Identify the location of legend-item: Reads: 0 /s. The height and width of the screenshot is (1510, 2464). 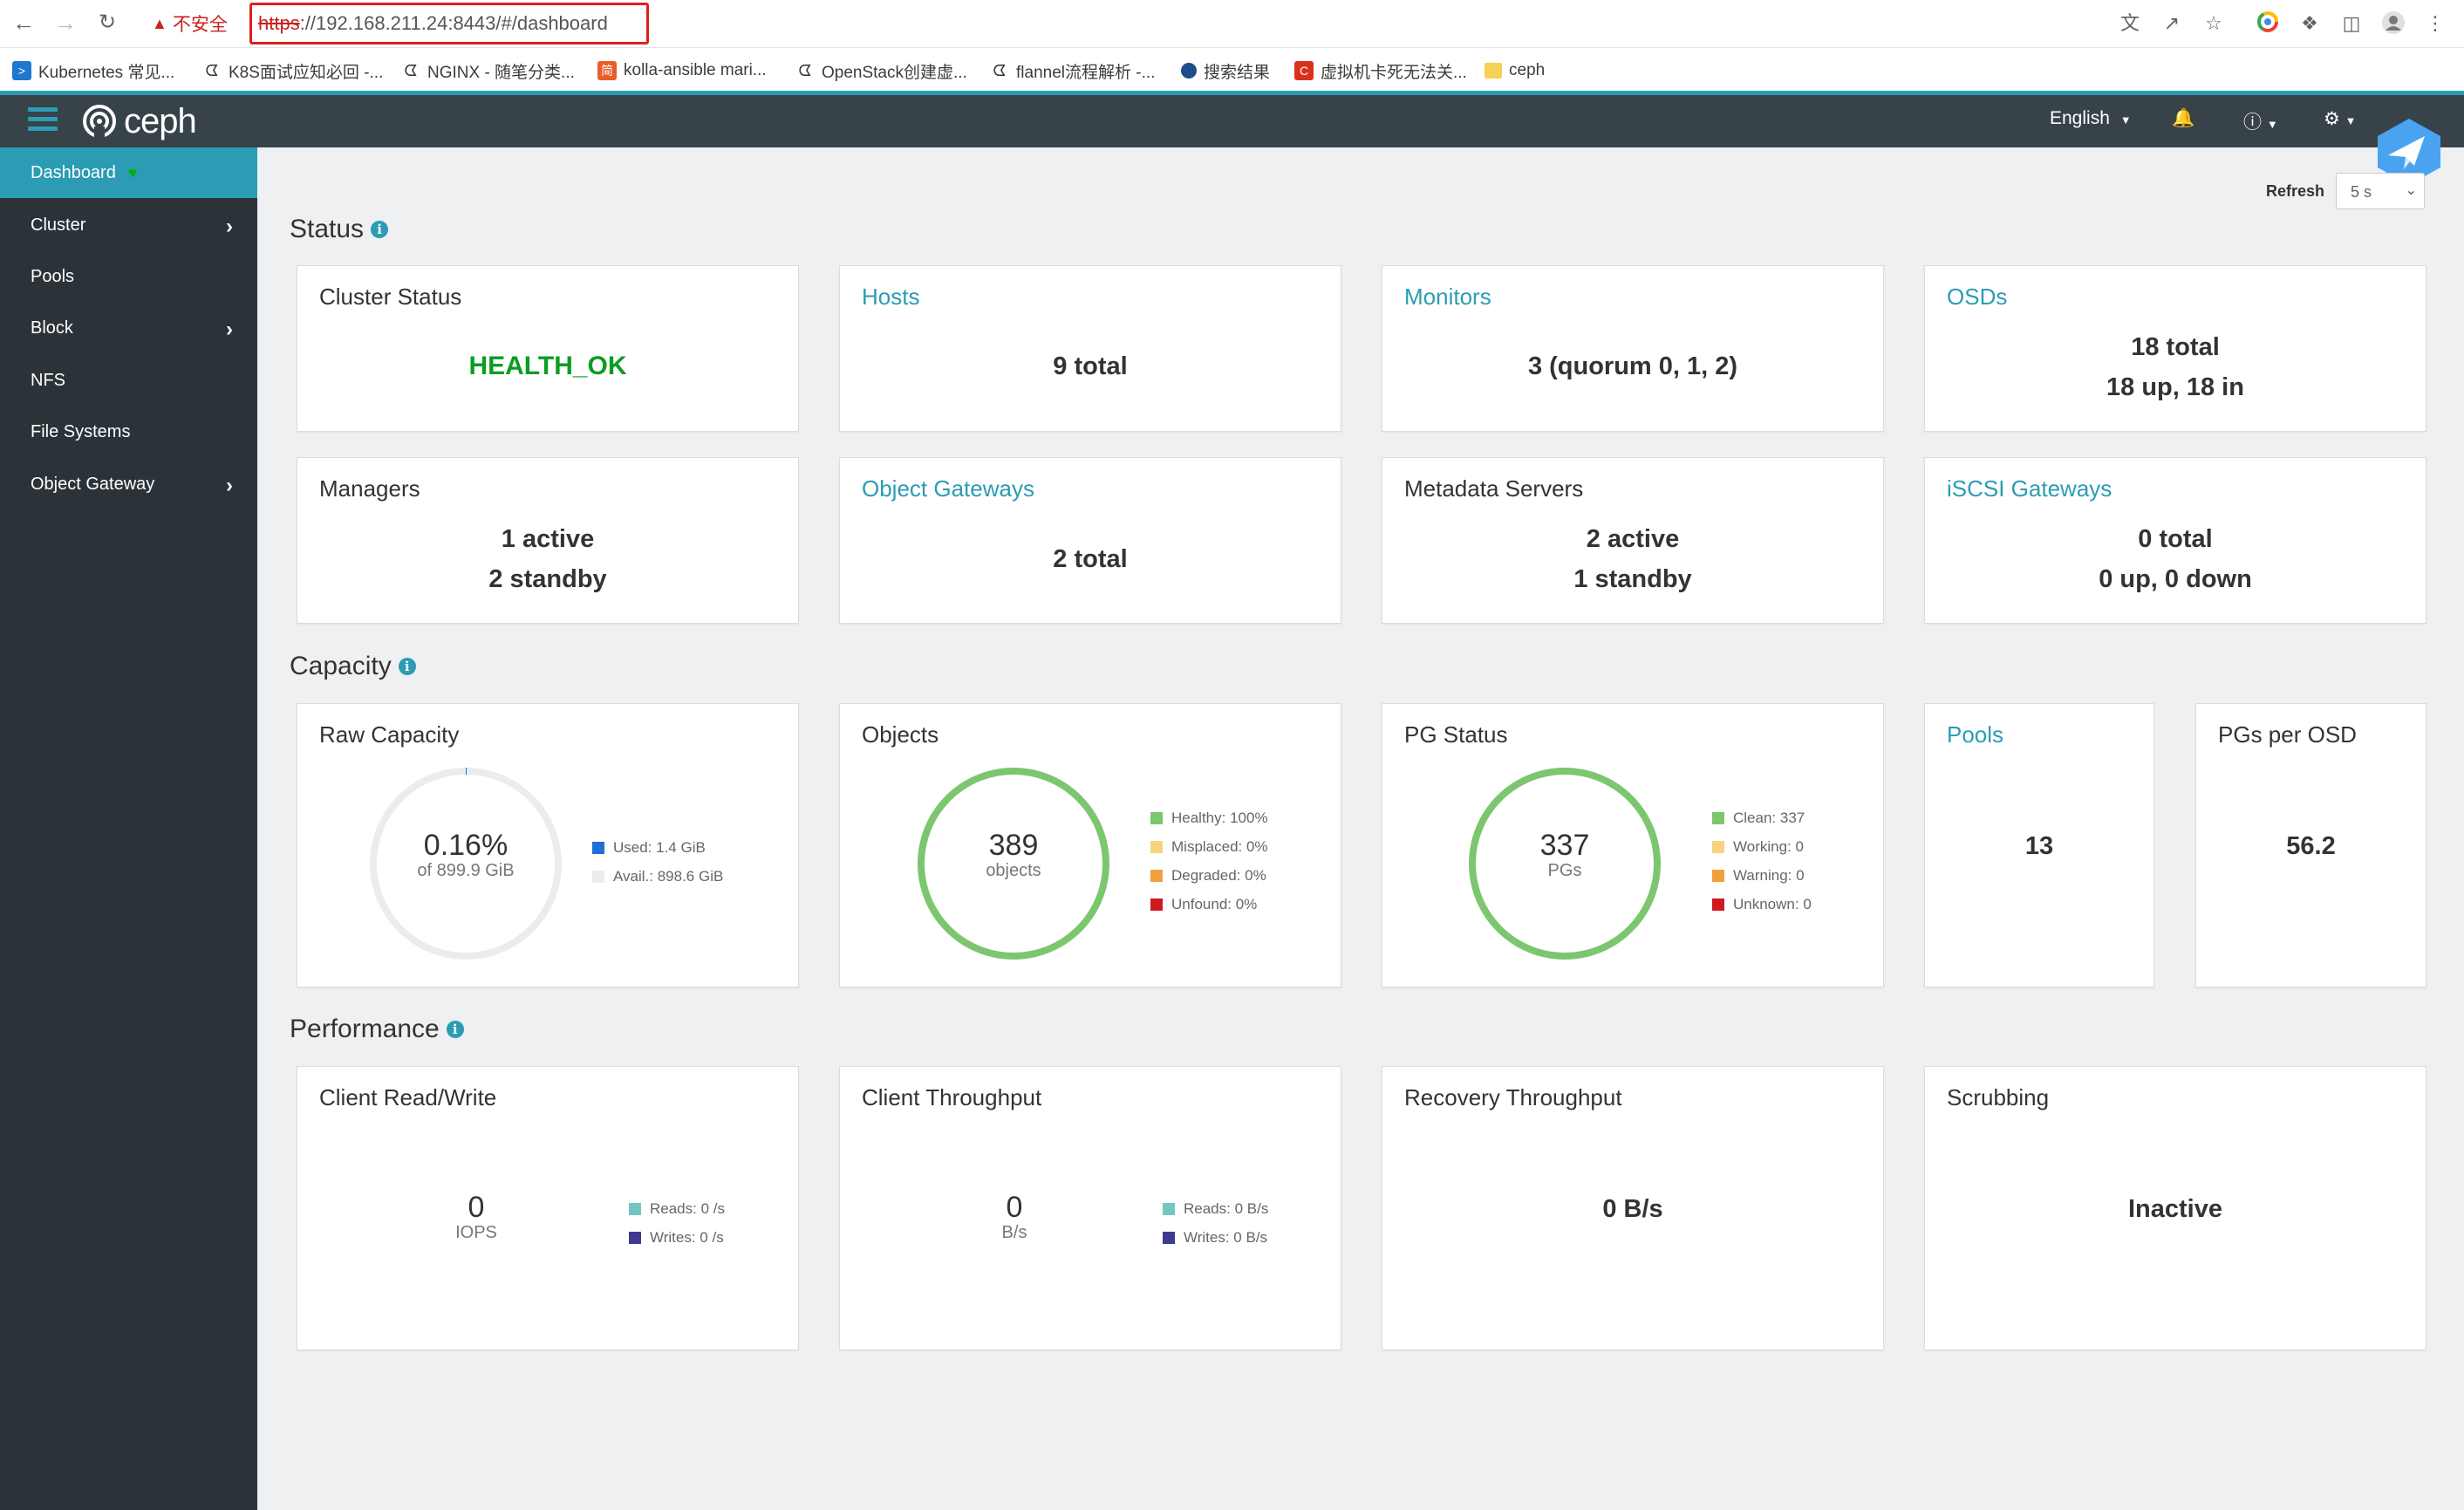
(677, 1209).